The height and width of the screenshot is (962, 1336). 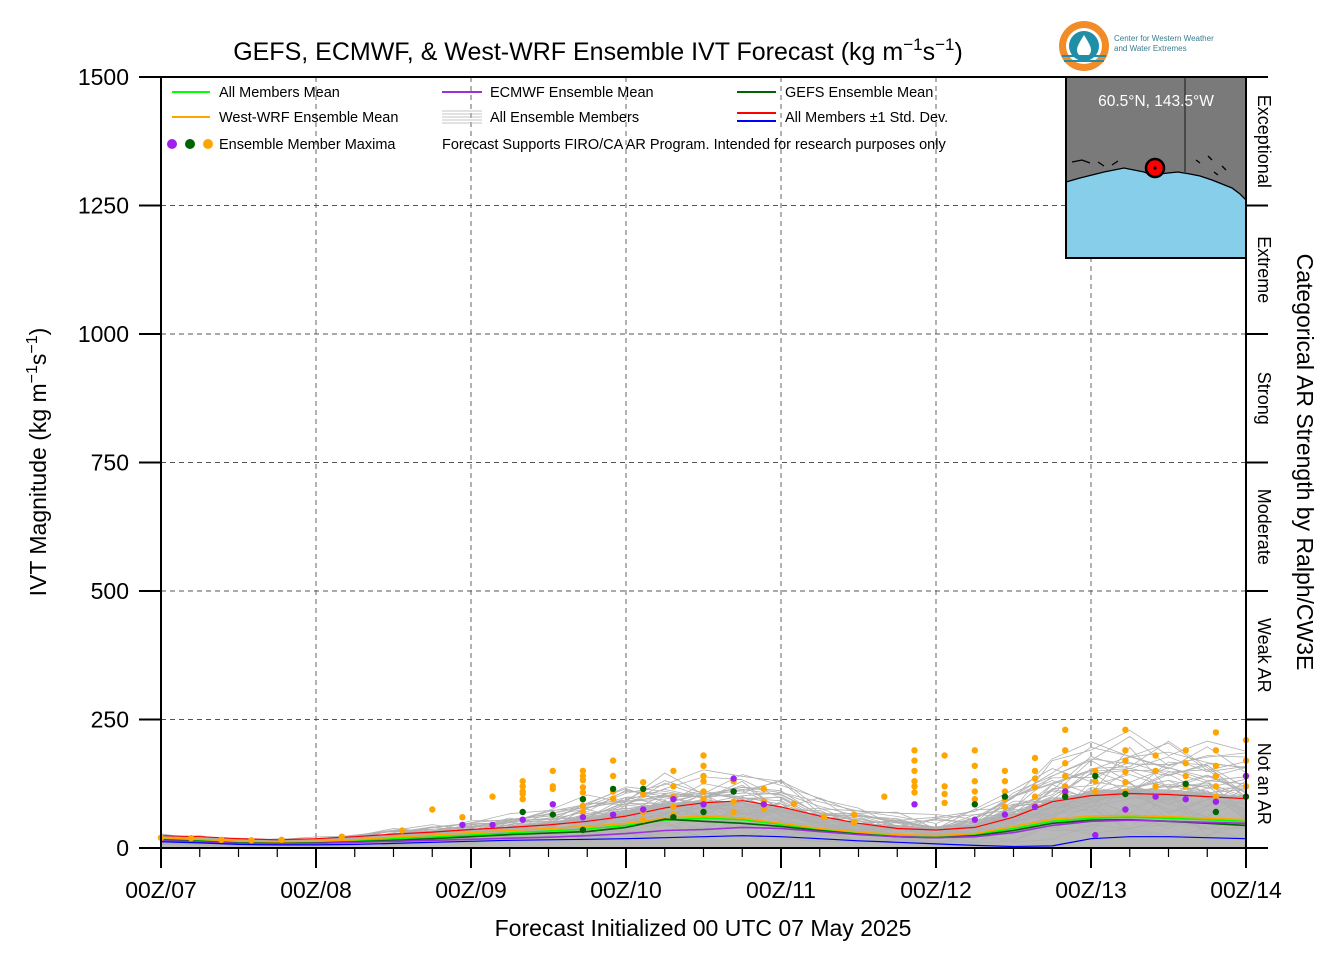 What do you see at coordinates (462, 117) in the screenshot?
I see `legend-swatch-all-members` at bounding box center [462, 117].